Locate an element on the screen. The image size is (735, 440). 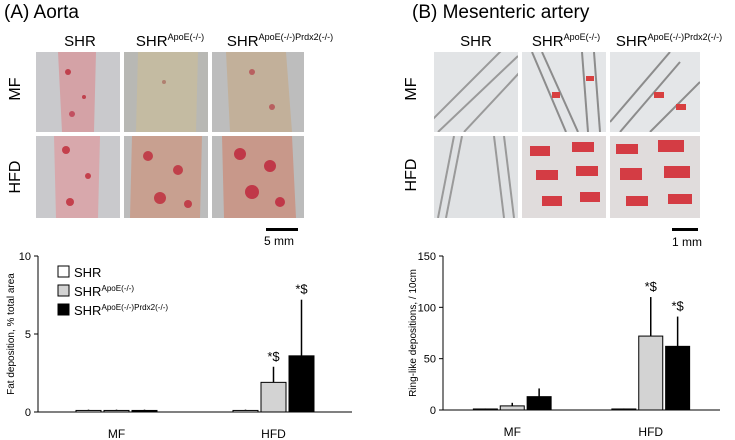
mesenteric-photo-shr-hfd is located at coordinates (476, 177).